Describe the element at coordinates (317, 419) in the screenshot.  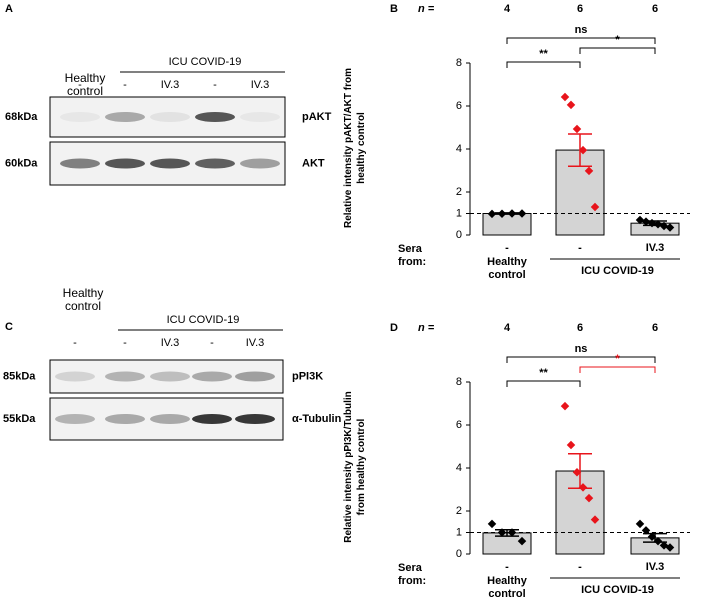
I see `protein-label: α-Tubulin` at that location.